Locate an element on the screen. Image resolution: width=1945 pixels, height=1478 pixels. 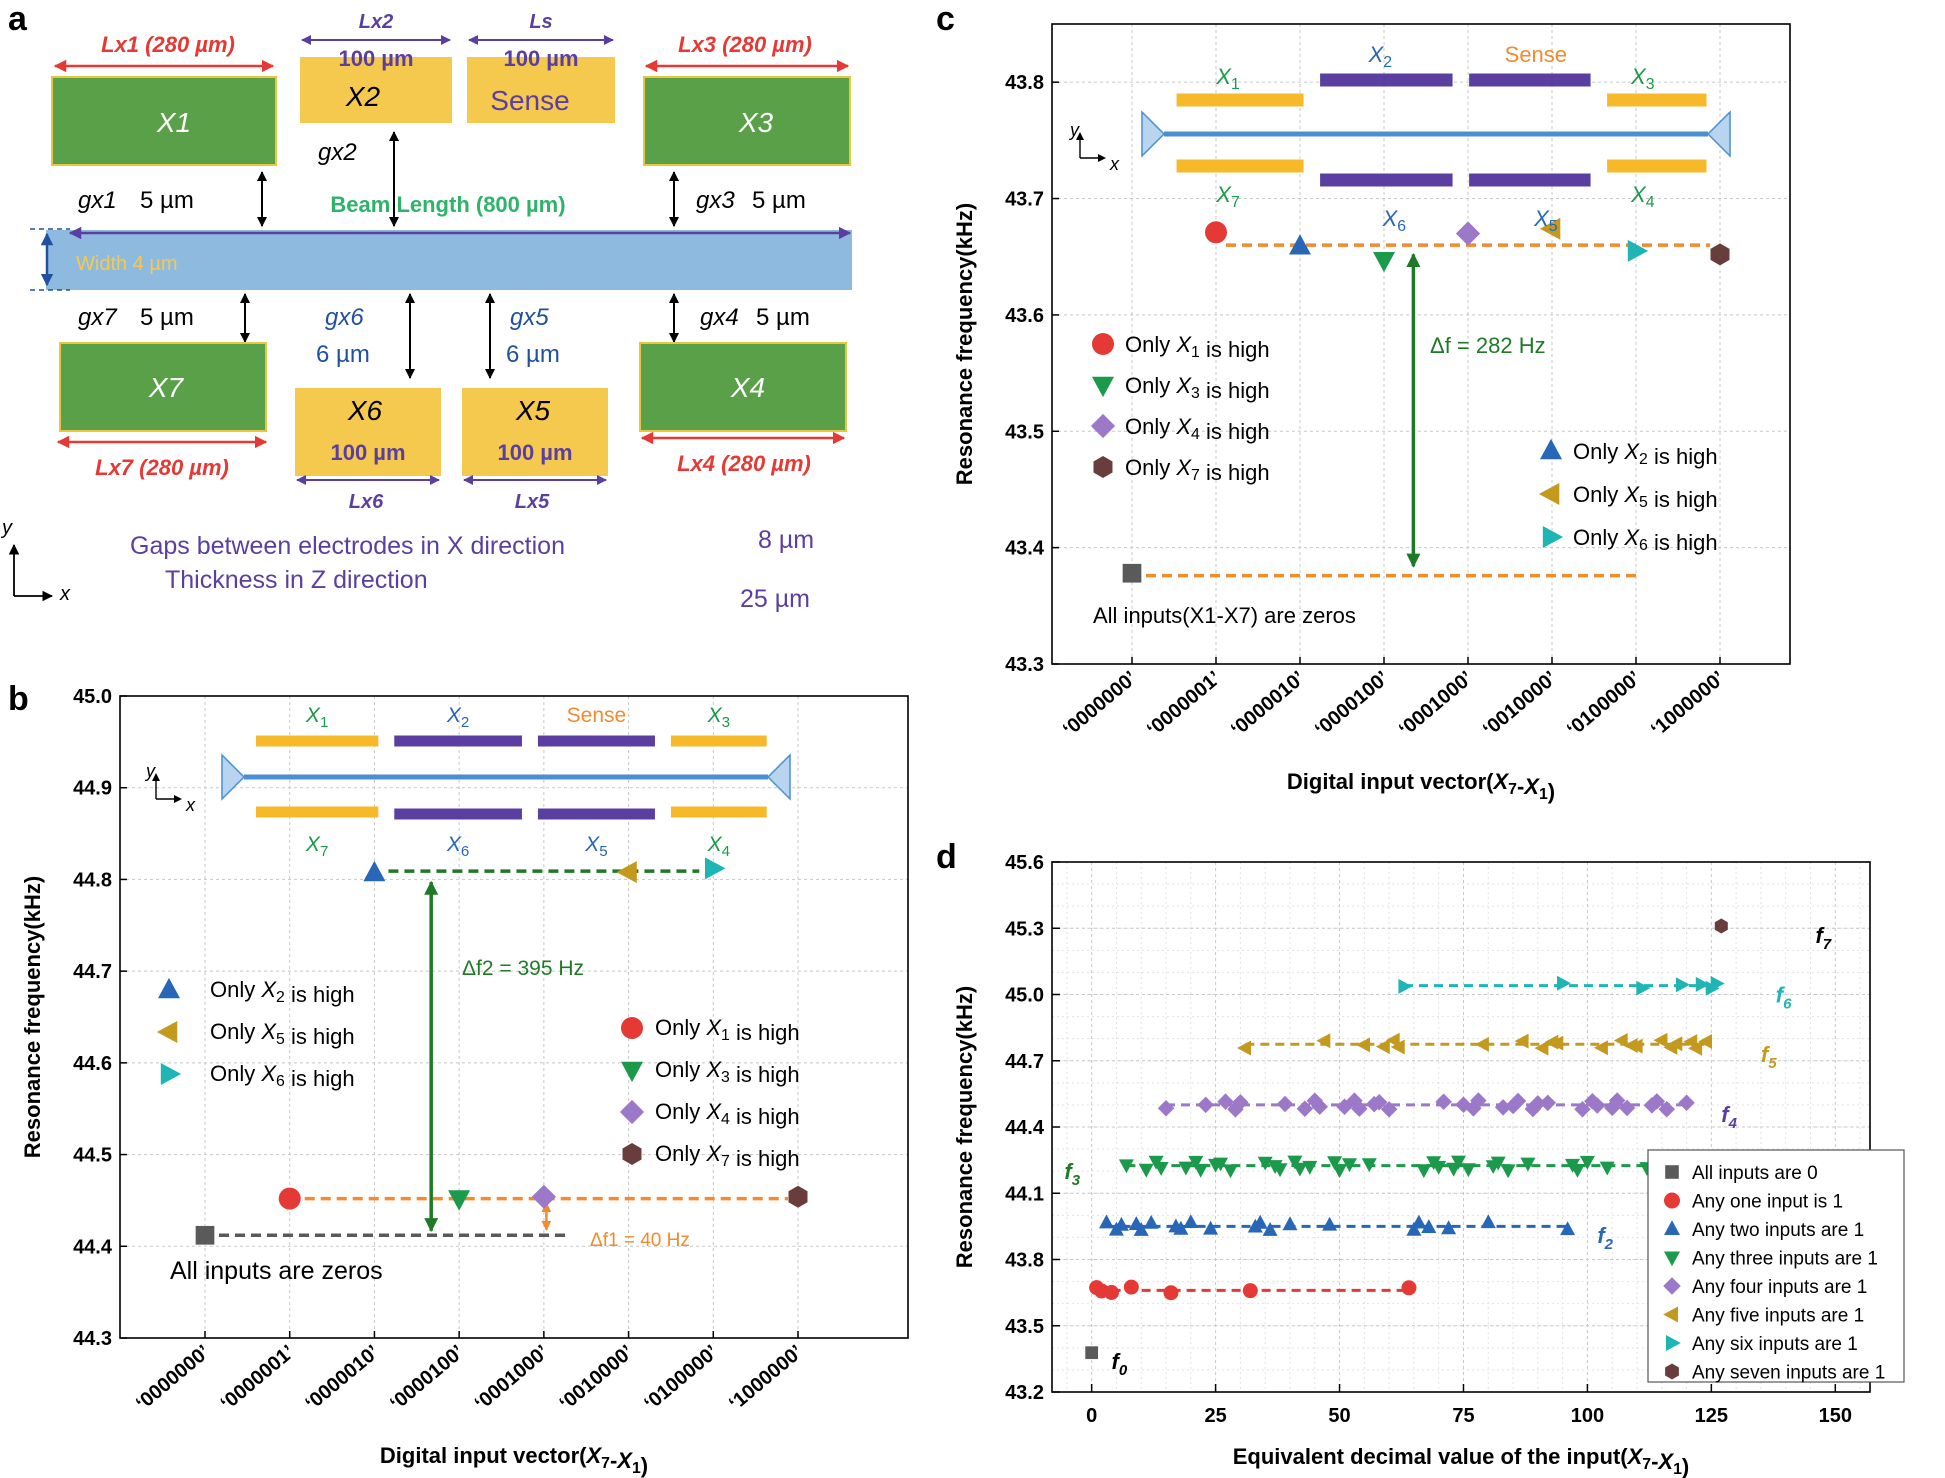
marker-triangle-up is located at coordinates (1300, 244).